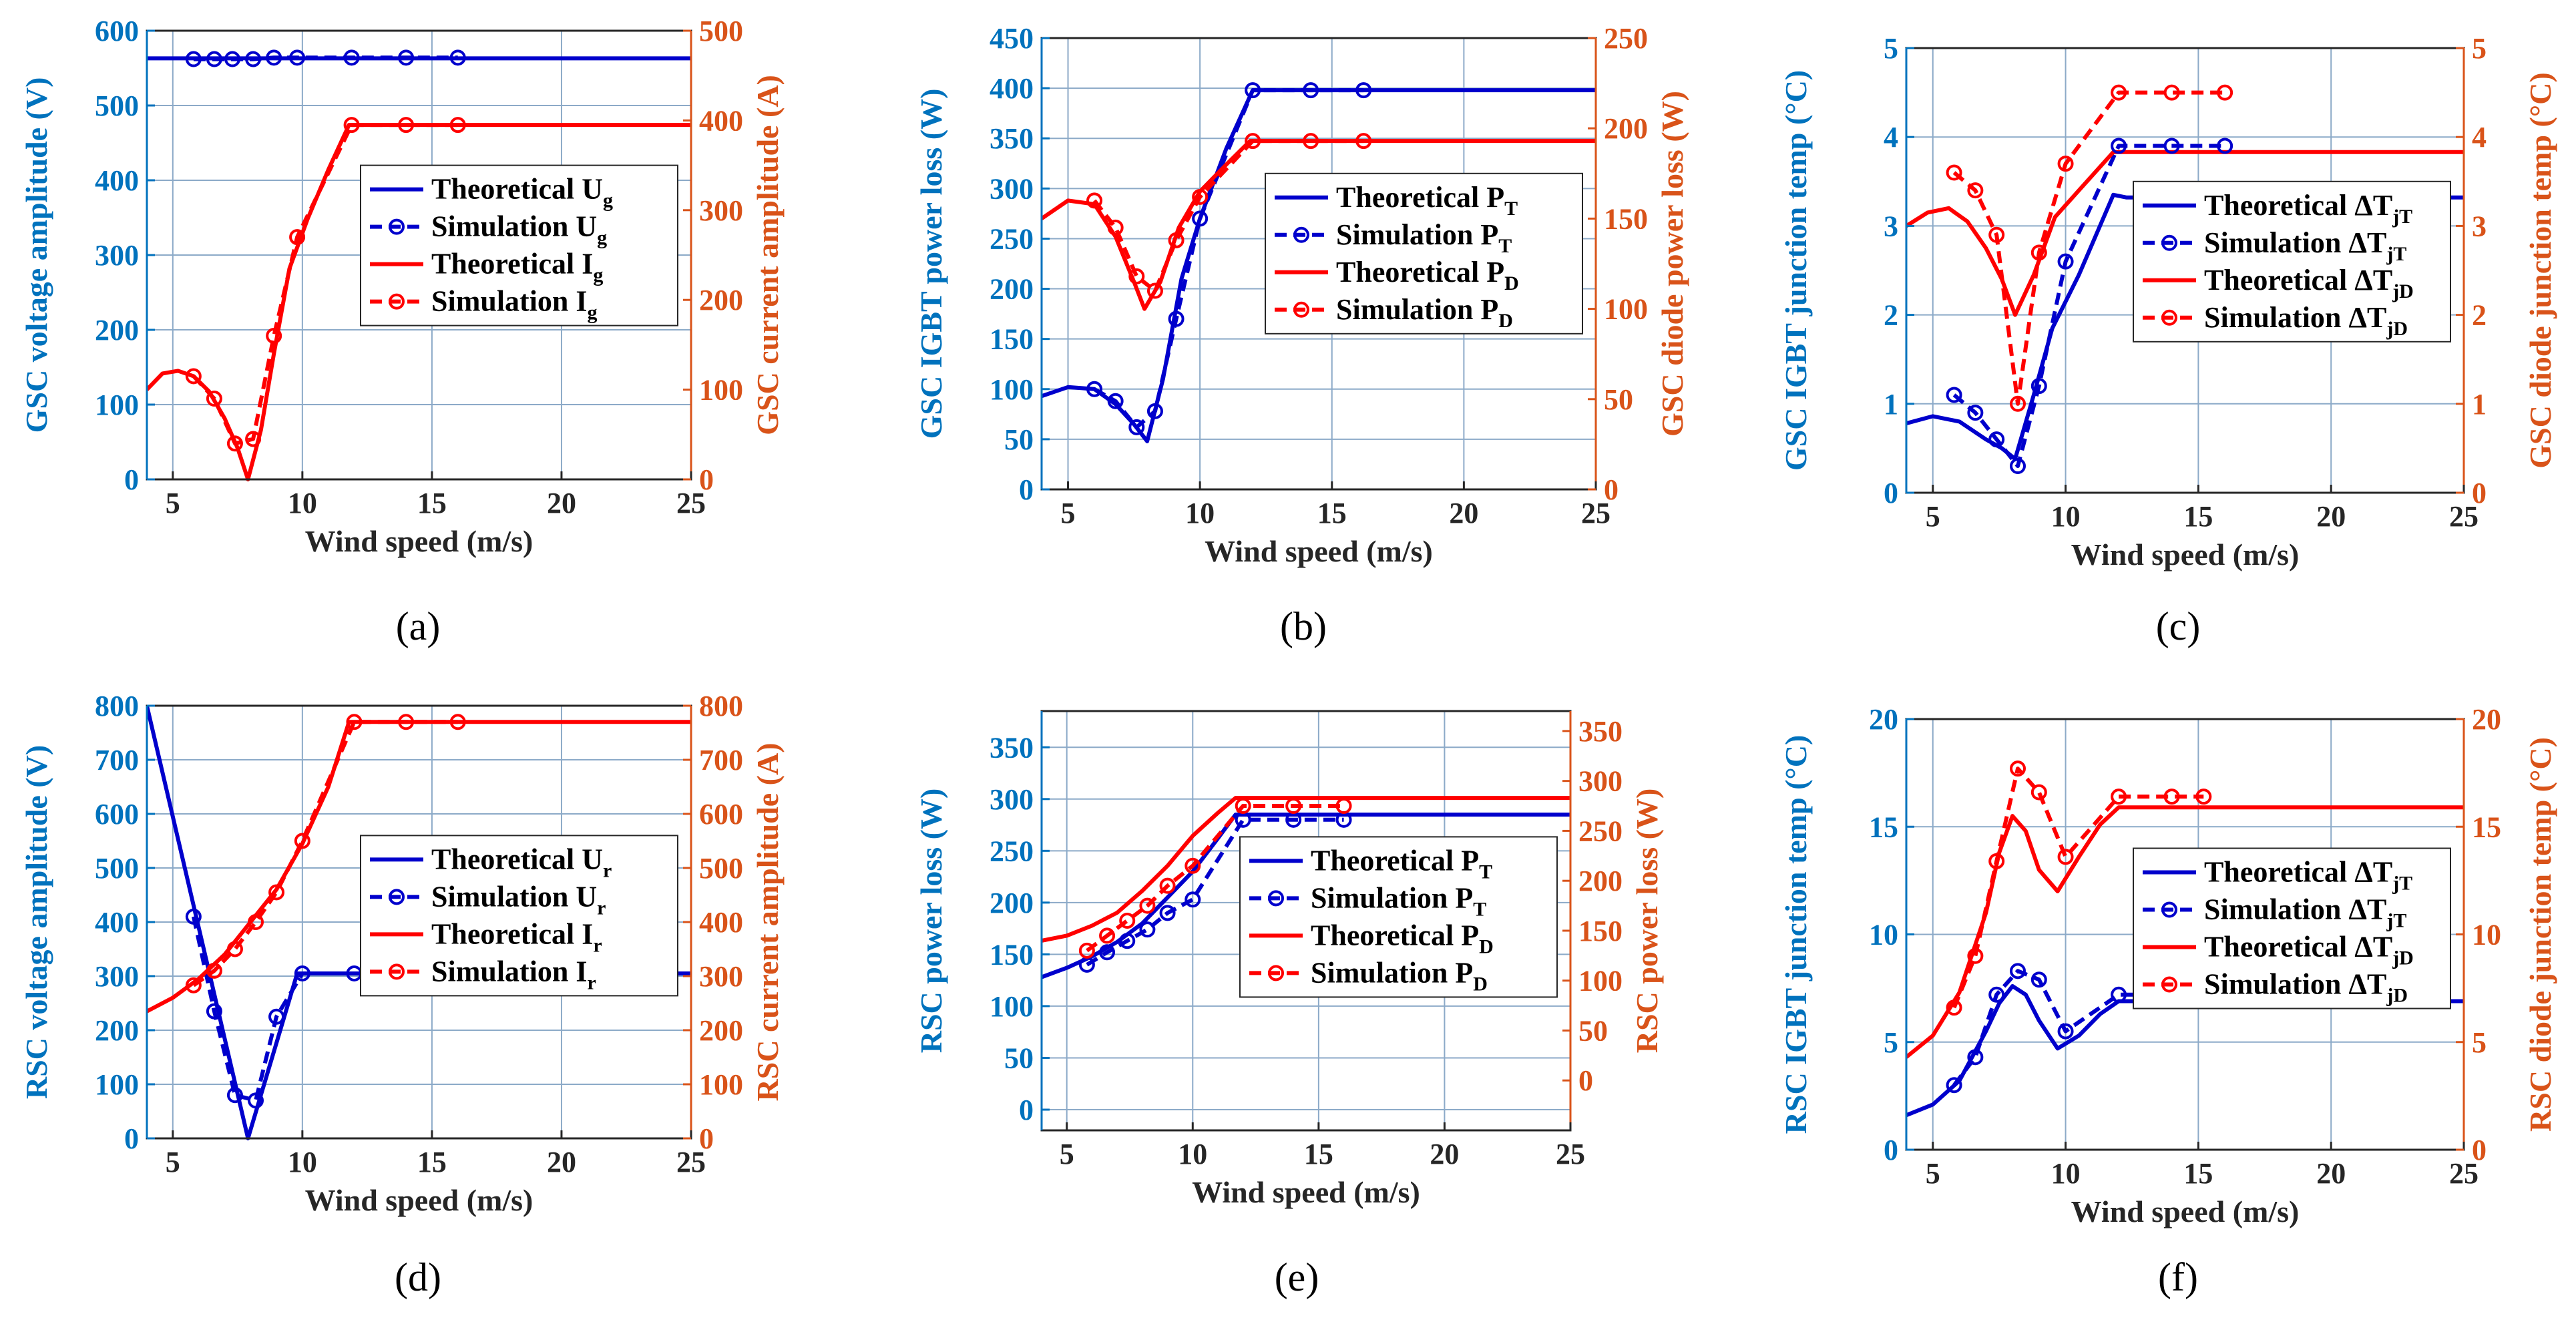 The width and height of the screenshot is (2576, 1338). What do you see at coordinates (117, 814) in the screenshot?
I see `y-left-tick-label: 600` at bounding box center [117, 814].